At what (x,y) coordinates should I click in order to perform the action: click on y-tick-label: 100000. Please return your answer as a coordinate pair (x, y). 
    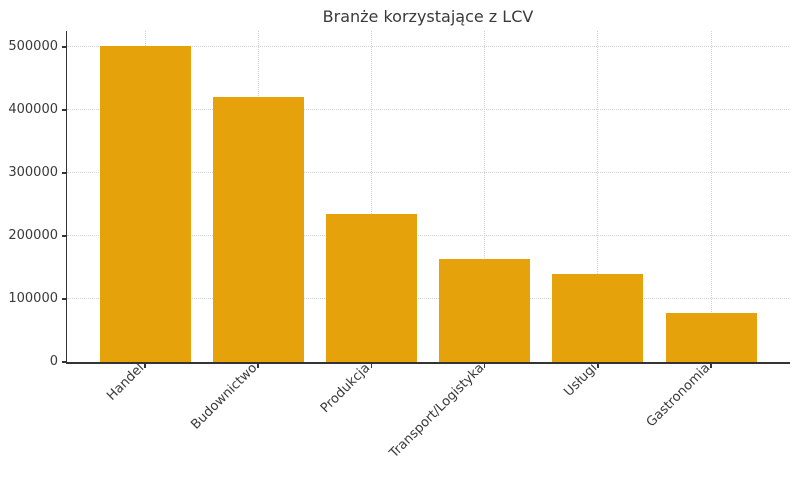
    Looking at the image, I should click on (33, 298).